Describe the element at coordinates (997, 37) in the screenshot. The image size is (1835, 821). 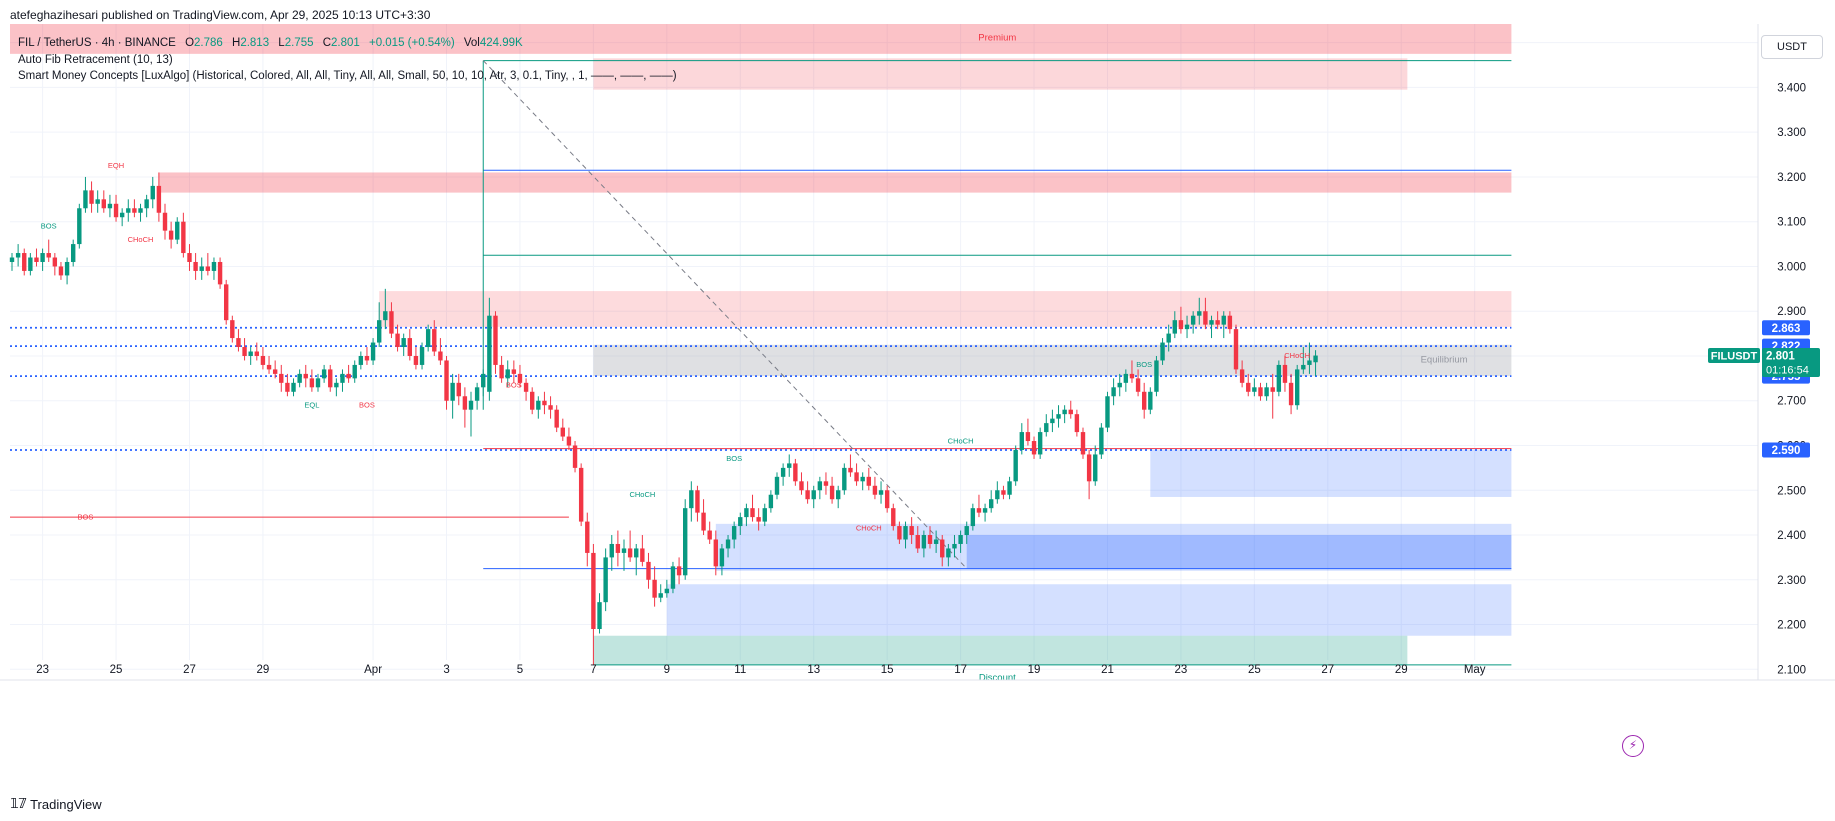
I see `annotation-label: Premium` at that location.